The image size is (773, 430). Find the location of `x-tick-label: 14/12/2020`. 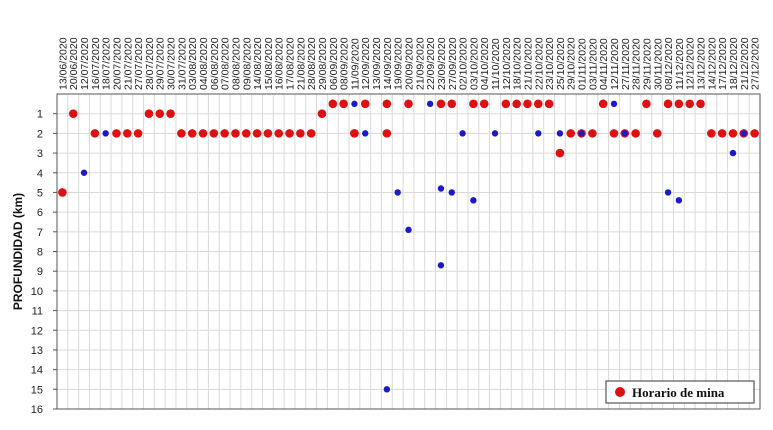

x-tick-label: 14/12/2020 is located at coordinates (712, 63).